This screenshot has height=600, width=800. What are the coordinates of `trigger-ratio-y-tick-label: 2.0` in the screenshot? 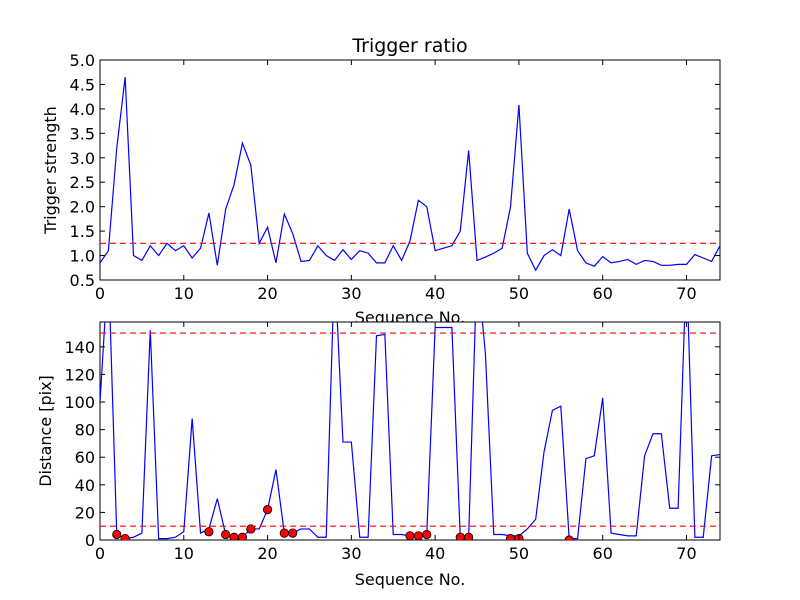 It's located at (82, 207).